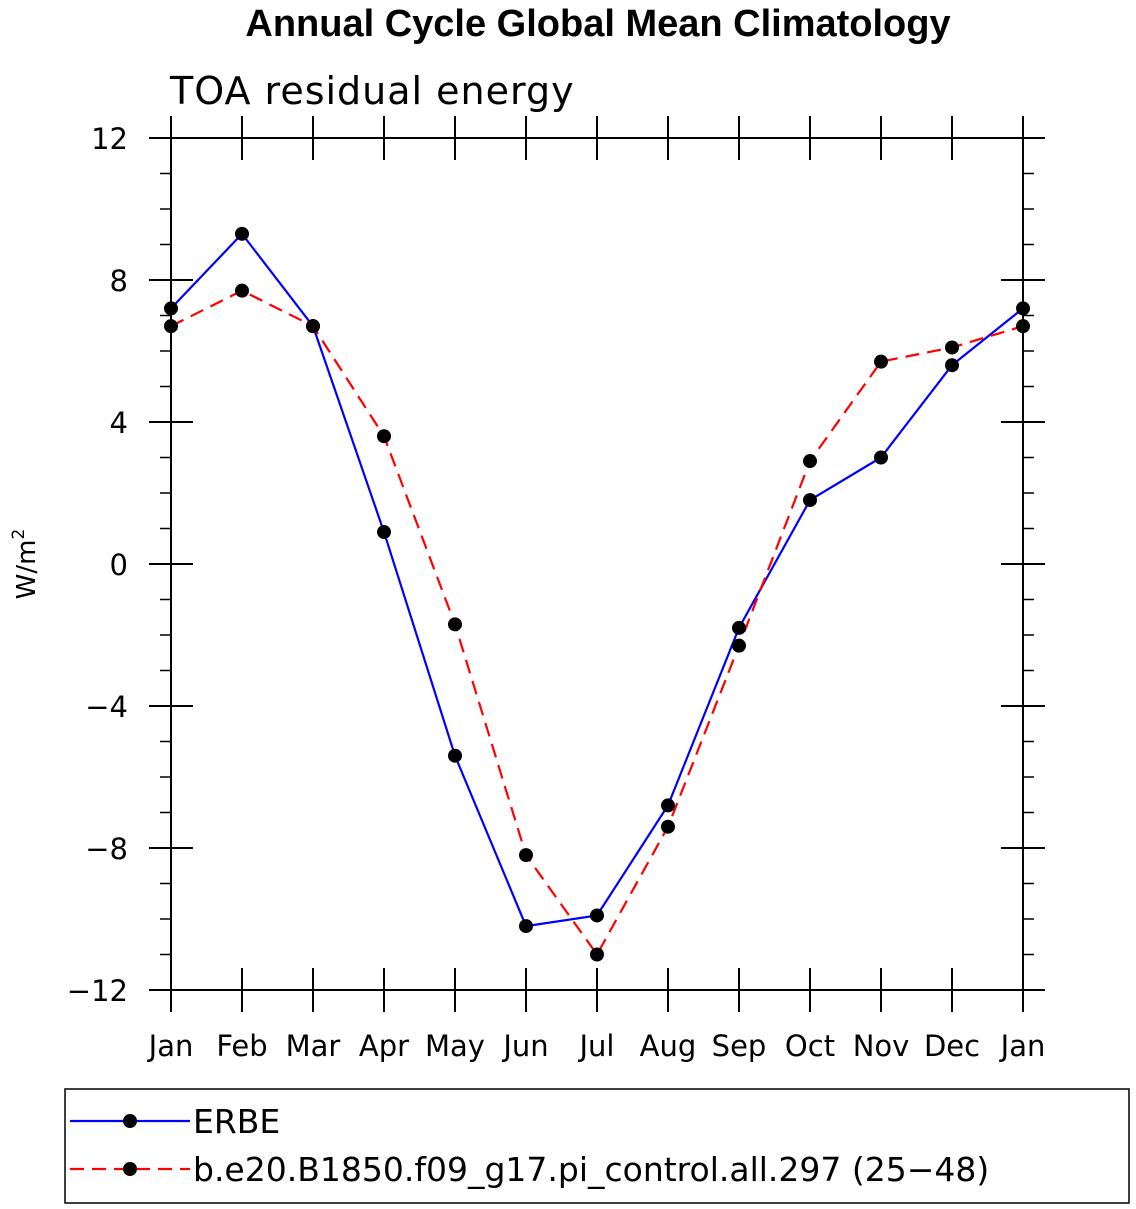 This screenshot has width=1136, height=1209. I want to click on y-tick-label: 8, so click(119, 281).